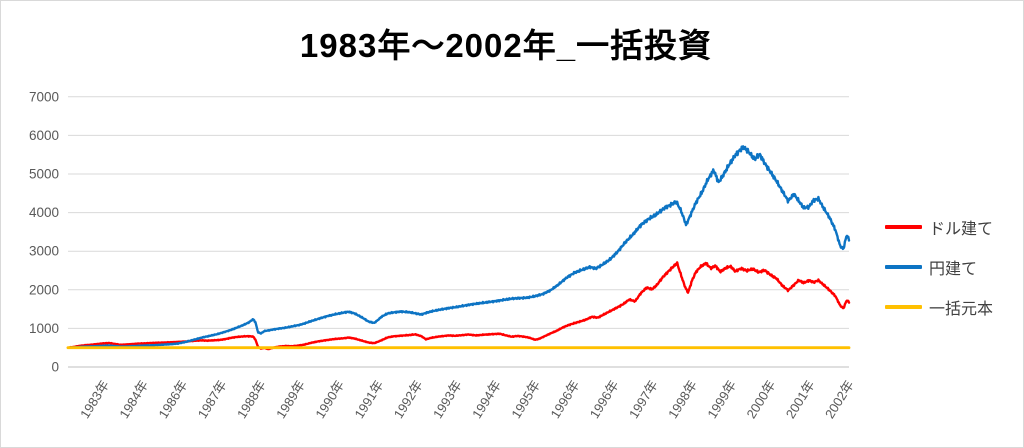 Image resolution: width=1024 pixels, height=448 pixels. I want to click on x-tick-label: 1983年, so click(94, 400).